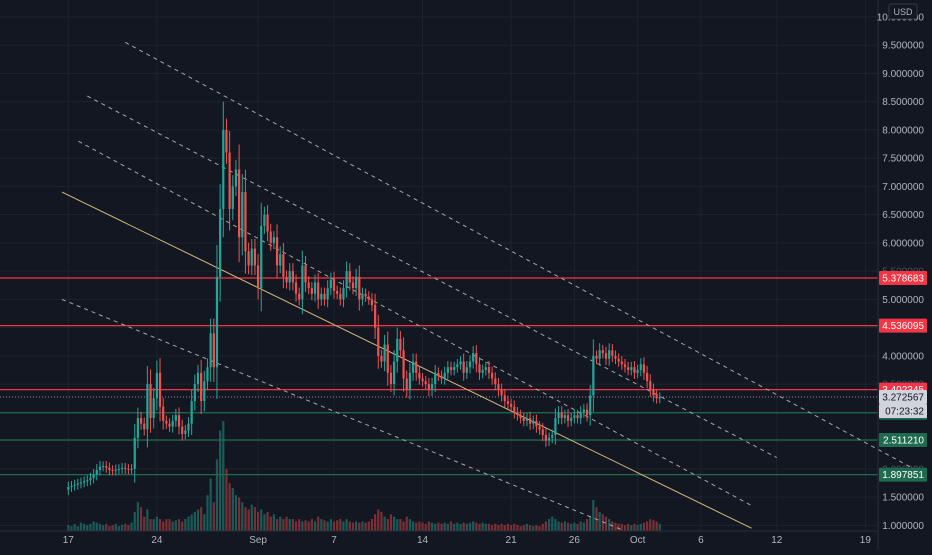 Image resolution: width=932 pixels, height=555 pixels. What do you see at coordinates (903, 325) in the screenshot?
I see `price-level-badge` at bounding box center [903, 325].